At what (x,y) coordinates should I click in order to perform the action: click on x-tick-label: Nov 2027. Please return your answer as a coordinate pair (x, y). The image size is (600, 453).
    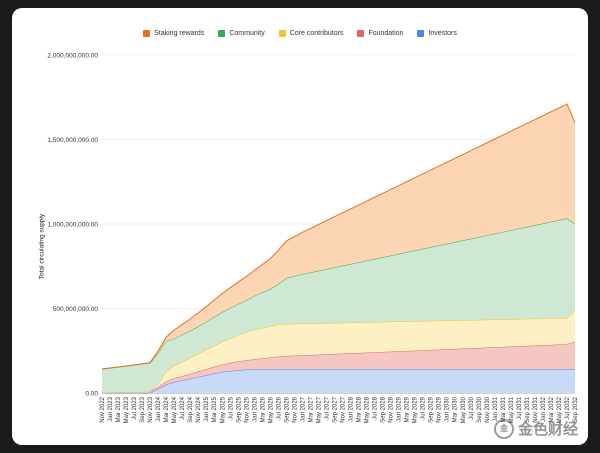
    Looking at the image, I should click on (344, 409).